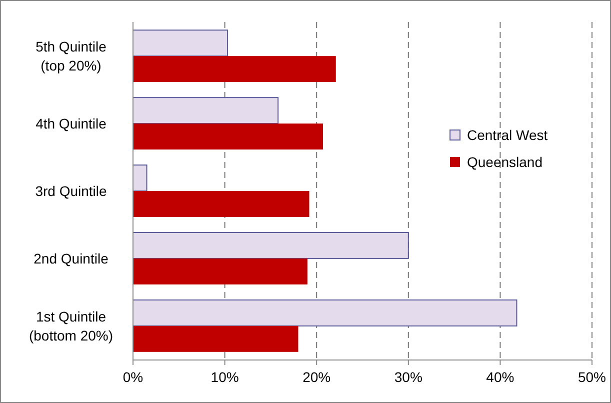 The width and height of the screenshot is (611, 403). Describe the element at coordinates (71, 56) in the screenshot. I see `y-tick-label: 5th Quintile (top 20%)` at that location.